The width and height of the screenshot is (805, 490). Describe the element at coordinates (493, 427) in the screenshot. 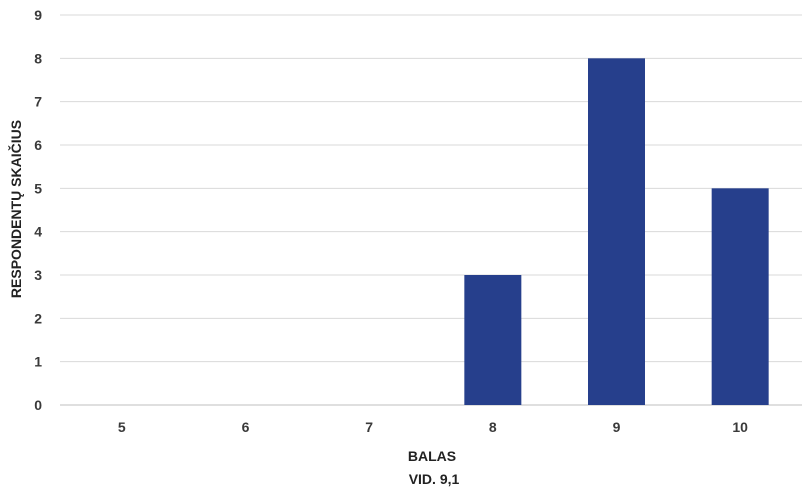

I see `x-tick-label: 8` at that location.